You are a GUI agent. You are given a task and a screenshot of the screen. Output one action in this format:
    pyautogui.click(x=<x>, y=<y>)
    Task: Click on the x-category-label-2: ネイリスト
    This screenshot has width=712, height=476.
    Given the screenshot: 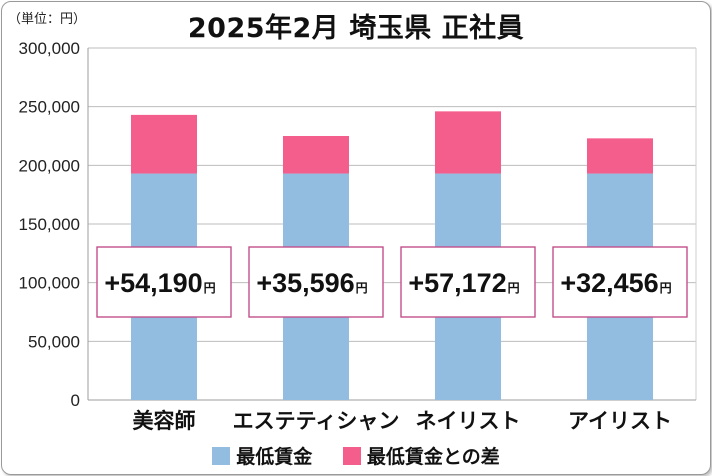 What is the action you would take?
    pyautogui.click(x=468, y=421)
    